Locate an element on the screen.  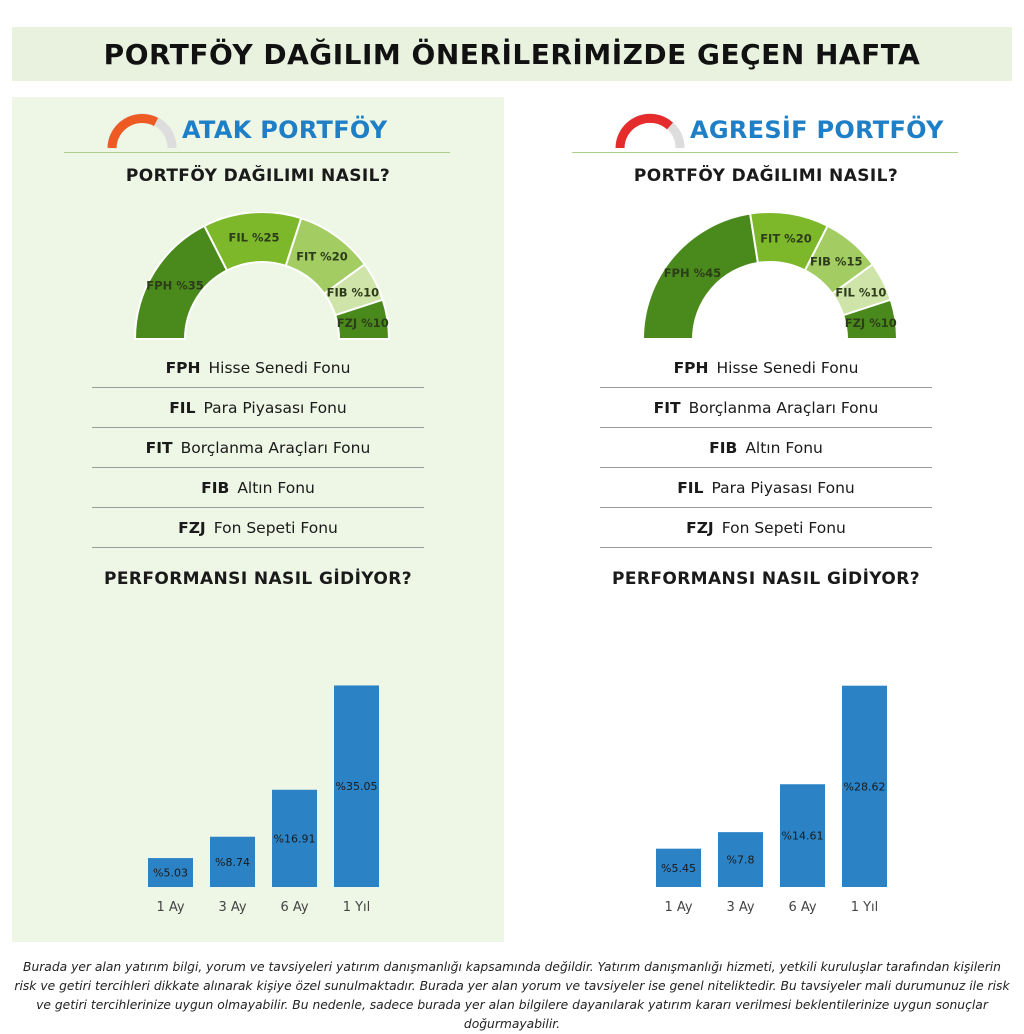
bar-value-label: %16.91 is located at coordinates (295, 838).